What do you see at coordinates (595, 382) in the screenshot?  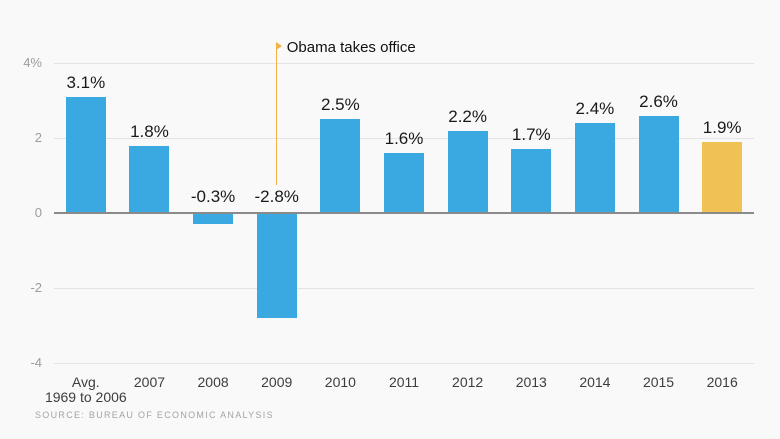 I see `x-axis-category-label: 2014` at bounding box center [595, 382].